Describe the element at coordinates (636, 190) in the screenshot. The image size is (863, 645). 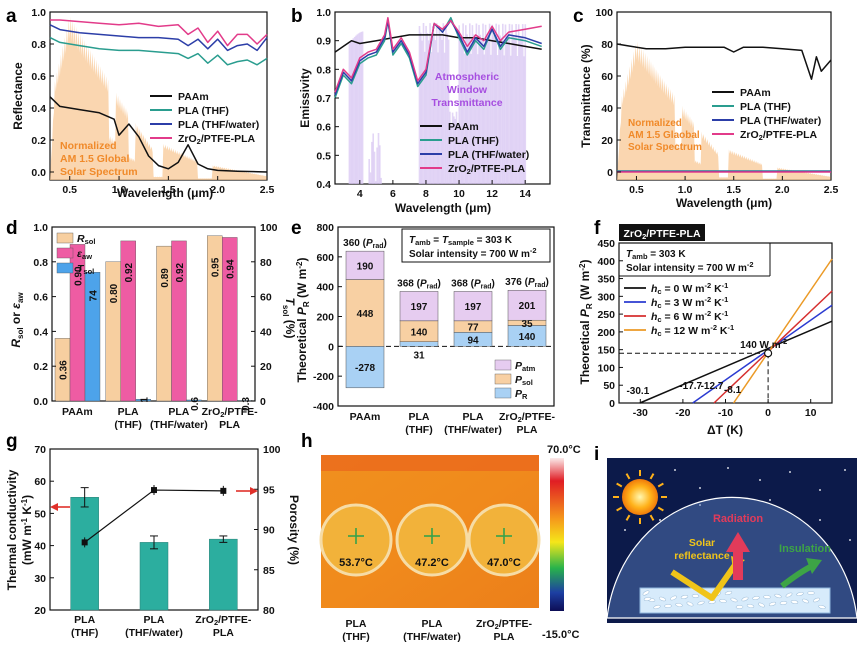
I see `c-xtick-label-1: 0.5` at that location.